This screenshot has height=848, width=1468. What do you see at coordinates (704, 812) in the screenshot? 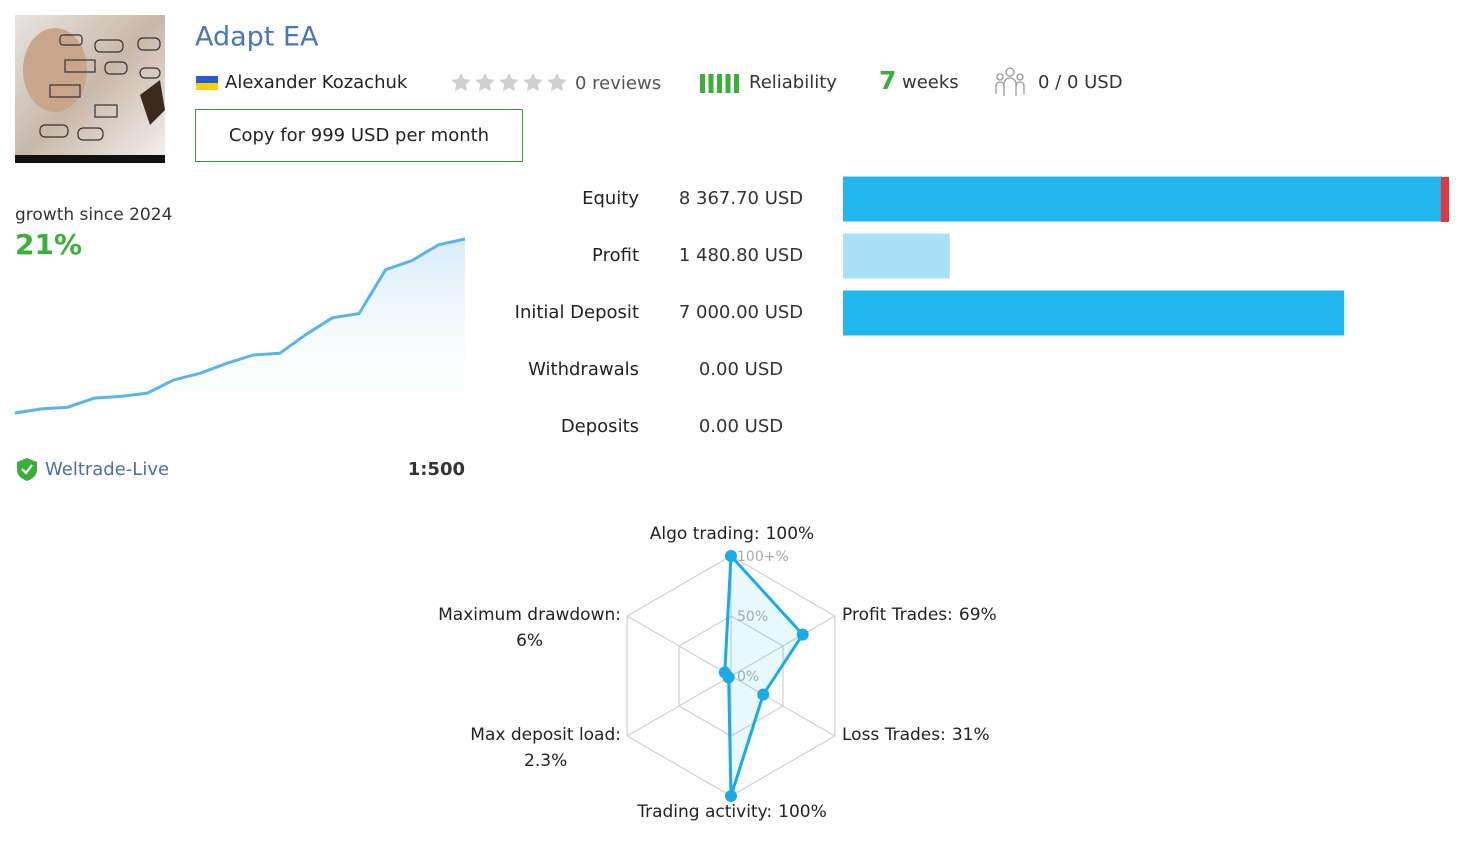
I see `radar-label-name: Trading activity:` at bounding box center [704, 812].